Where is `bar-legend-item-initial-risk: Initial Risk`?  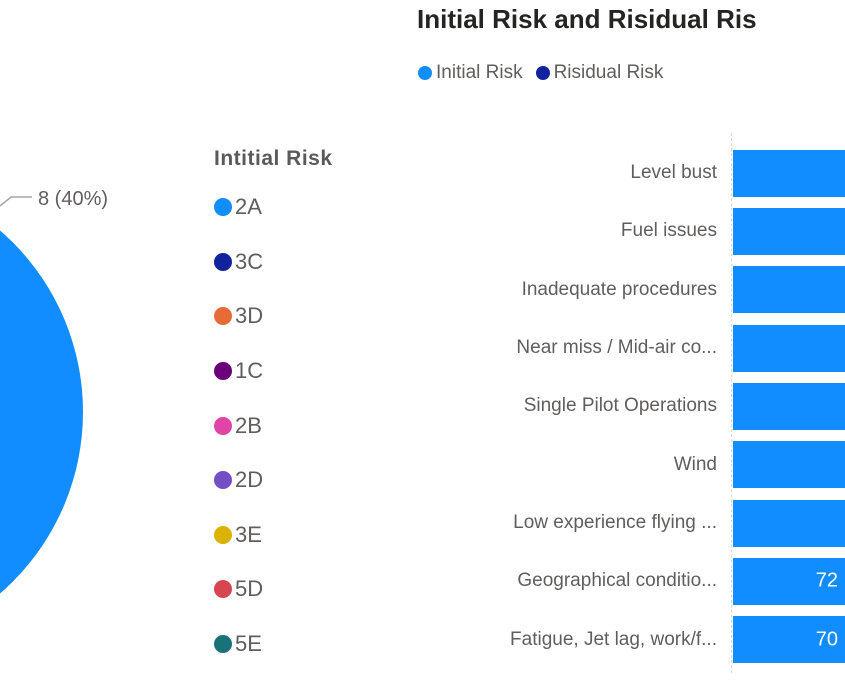 bar-legend-item-initial-risk: Initial Risk is located at coordinates (470, 73).